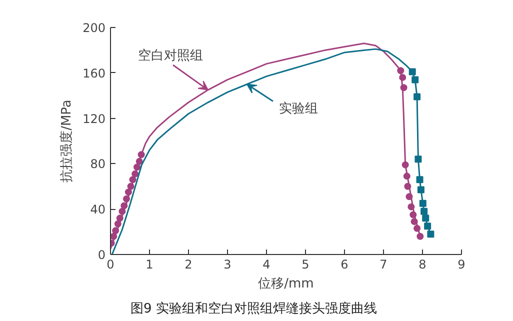  What do you see at coordinates (150, 265) in the screenshot?
I see `x-tick-label: 1` at bounding box center [150, 265].